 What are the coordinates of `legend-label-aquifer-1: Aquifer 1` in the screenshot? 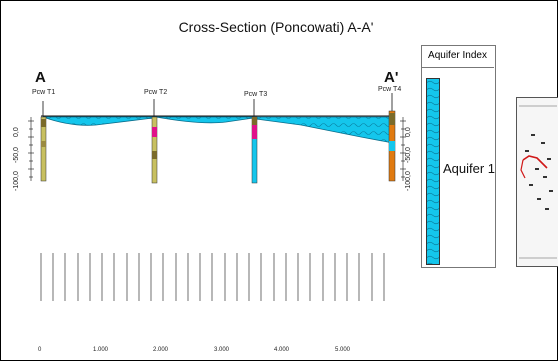 It's located at (469, 168).